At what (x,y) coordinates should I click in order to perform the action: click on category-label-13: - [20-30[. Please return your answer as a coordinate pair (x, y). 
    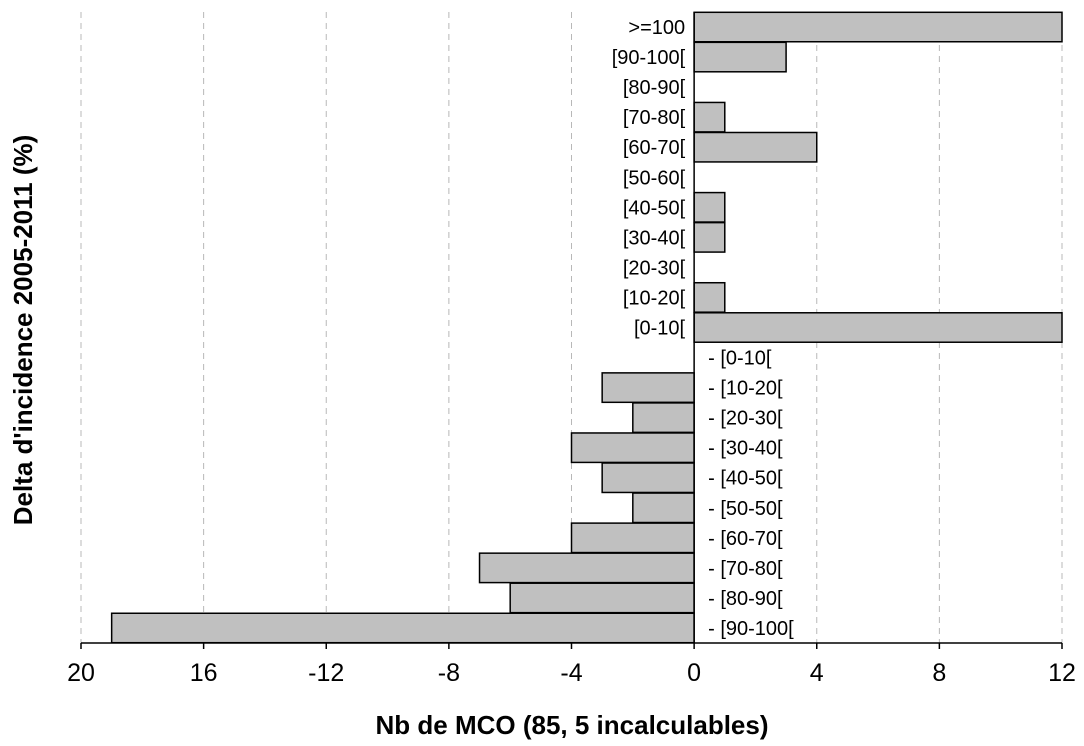
    Looking at the image, I should click on (745, 419).